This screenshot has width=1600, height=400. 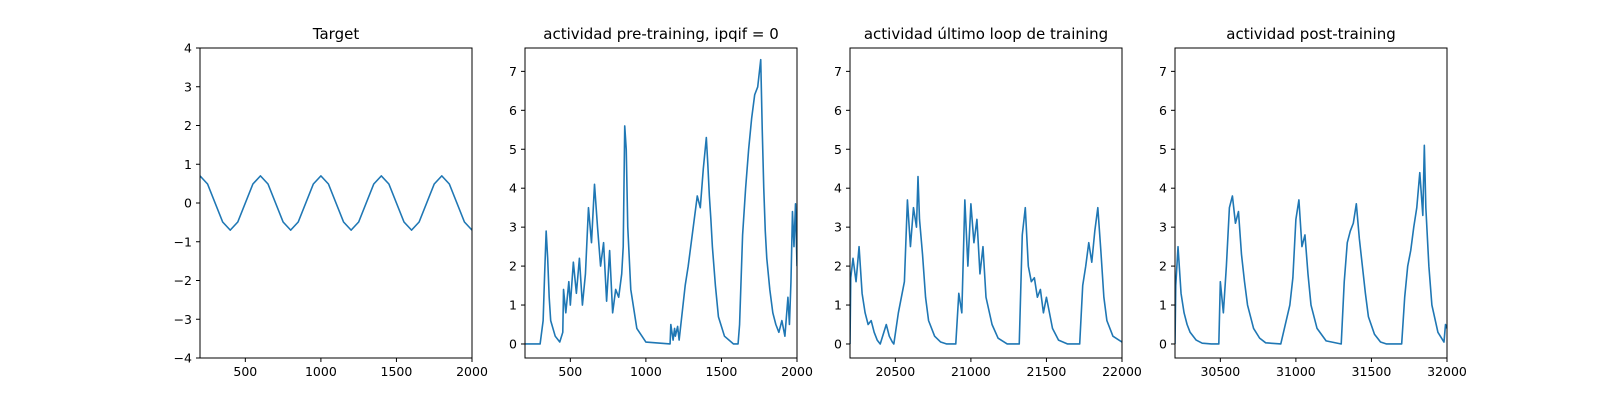 What do you see at coordinates (1447, 371) in the screenshot?
I see `x-tick-label: 32000` at bounding box center [1447, 371].